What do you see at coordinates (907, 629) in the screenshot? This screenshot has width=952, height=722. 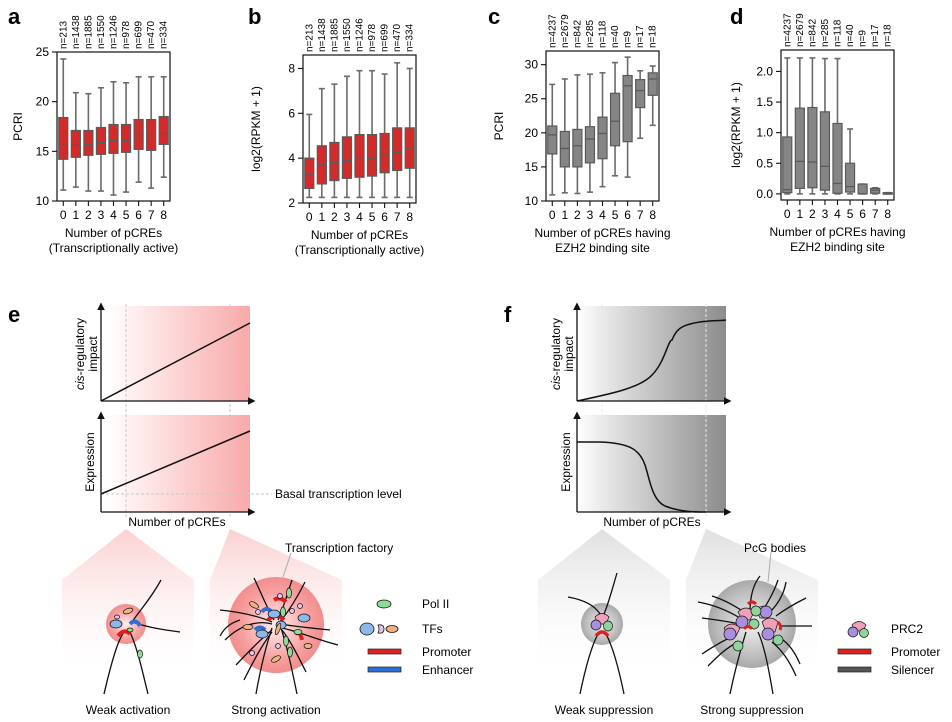 I see `legend-f-prc2: PRC2` at bounding box center [907, 629].